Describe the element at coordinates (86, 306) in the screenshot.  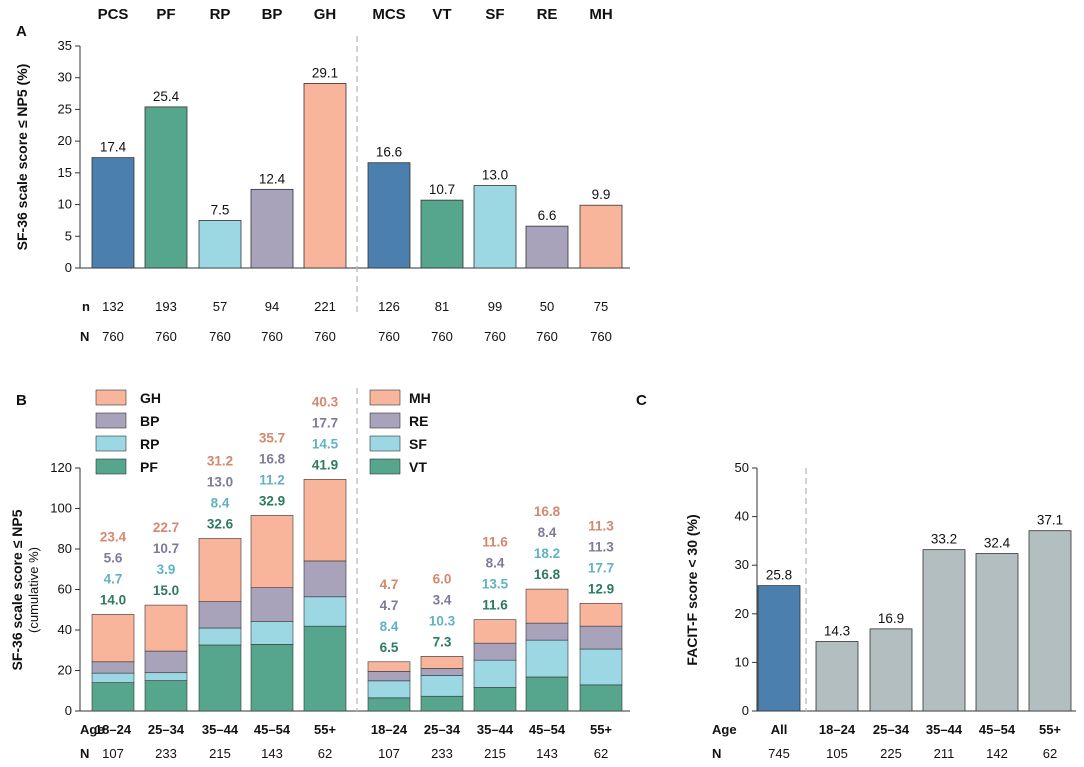
I see `n-row-label-a: n` at that location.